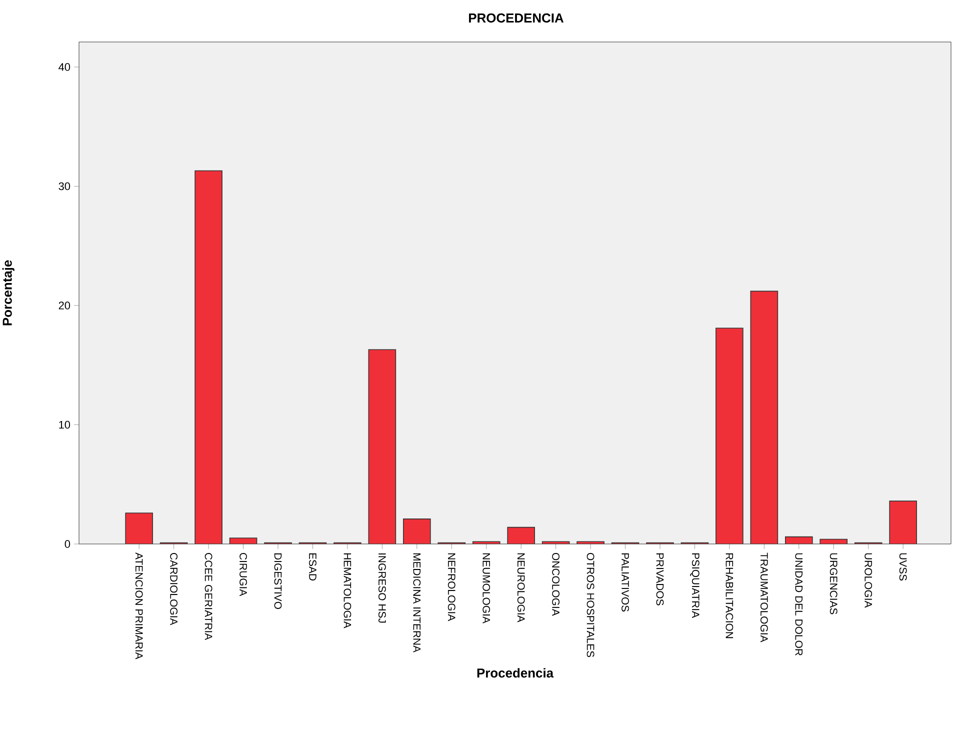  I want to click on x-tick-label: MEDICINA INTERNA, so click(417, 602).